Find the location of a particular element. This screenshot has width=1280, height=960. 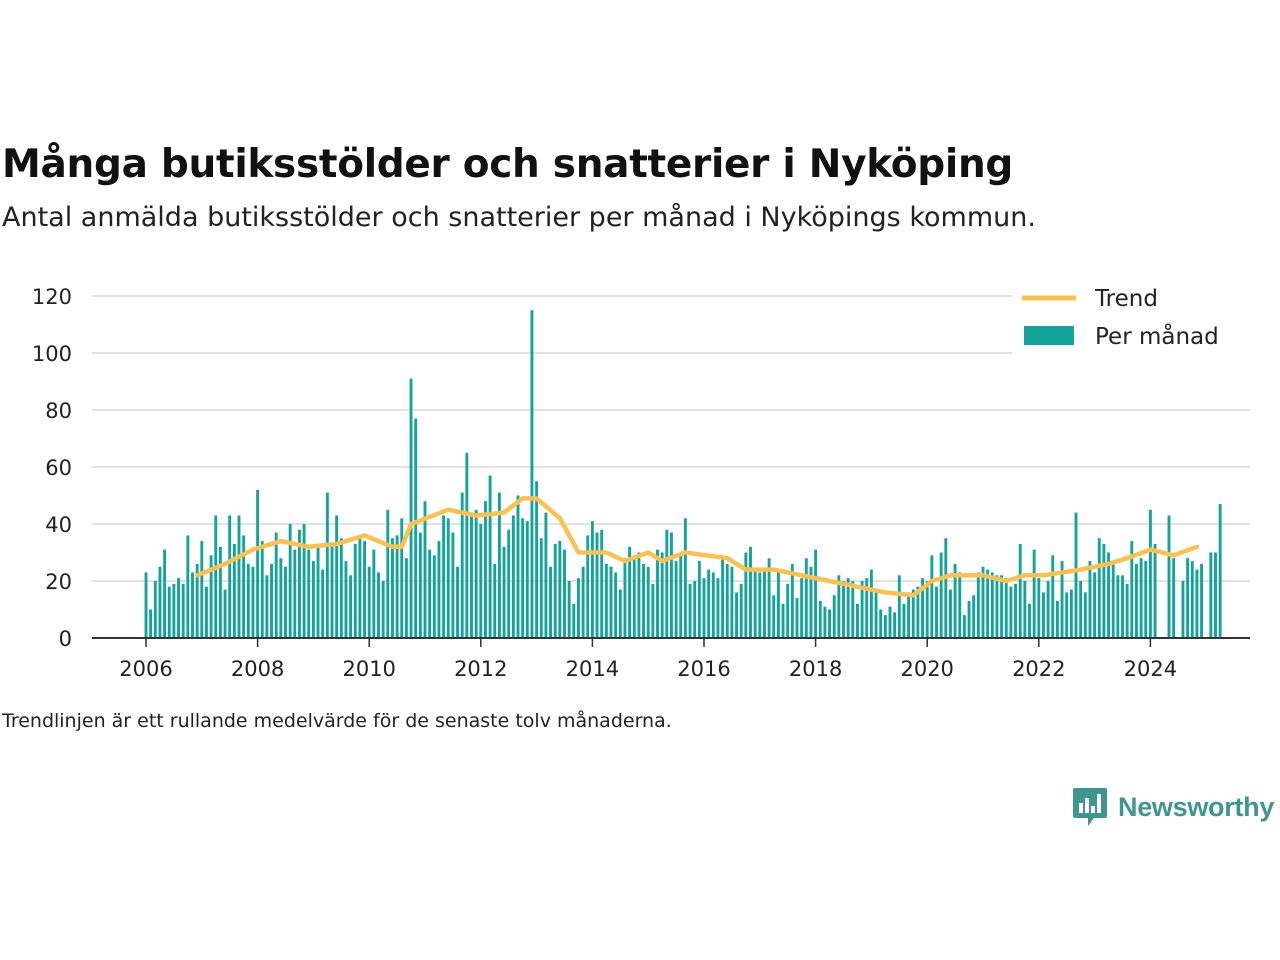

x-tick-label: 2014 is located at coordinates (592, 669).